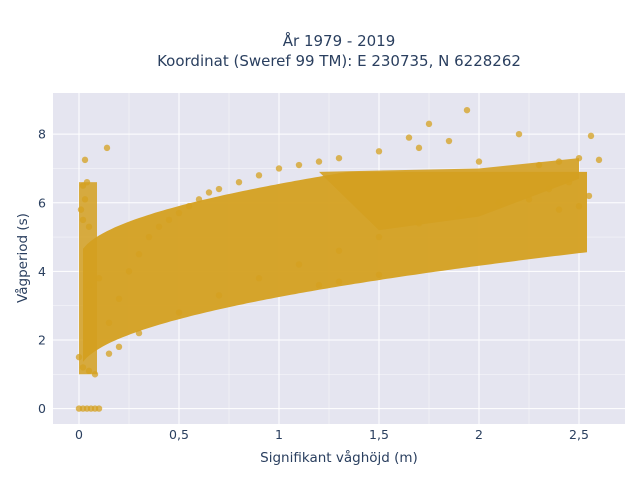 This screenshot has height=484, width=640. What do you see at coordinates (88, 278) in the screenshot?
I see `low-height-point-column` at bounding box center [88, 278].